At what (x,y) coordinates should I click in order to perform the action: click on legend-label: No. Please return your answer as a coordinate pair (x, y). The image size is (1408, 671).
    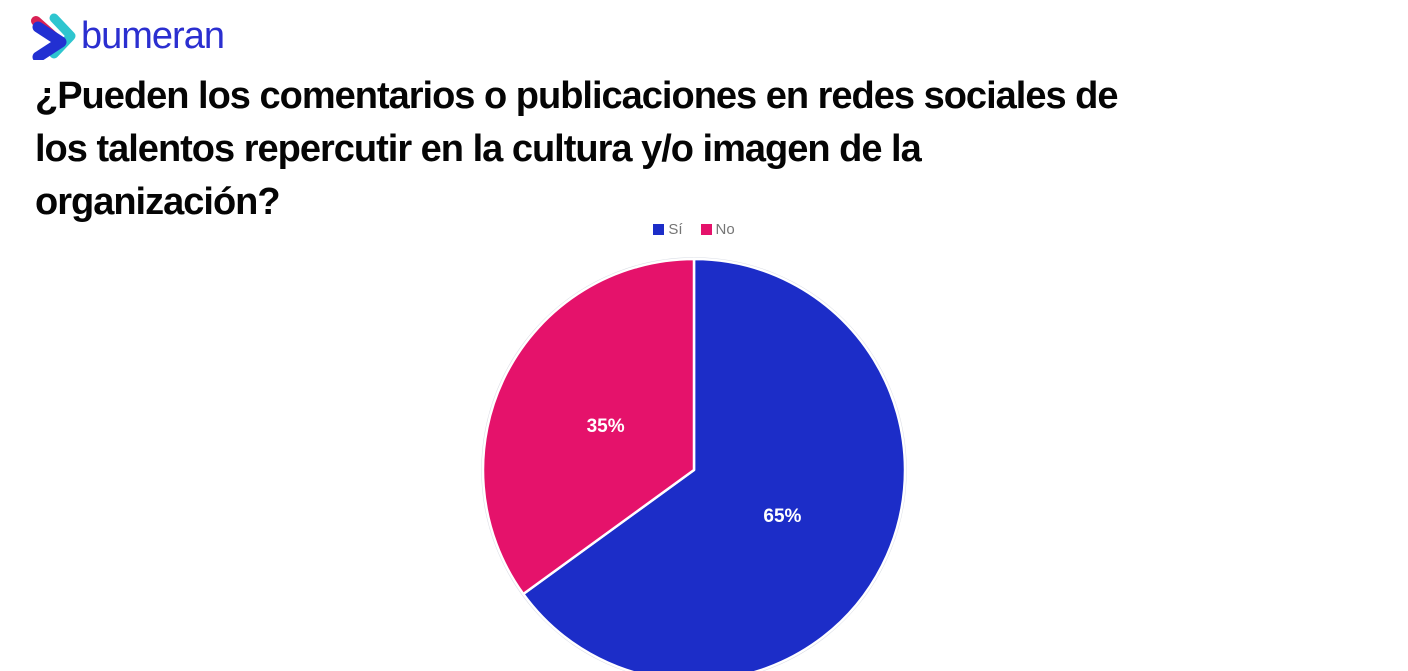
    Looking at the image, I should click on (725, 229).